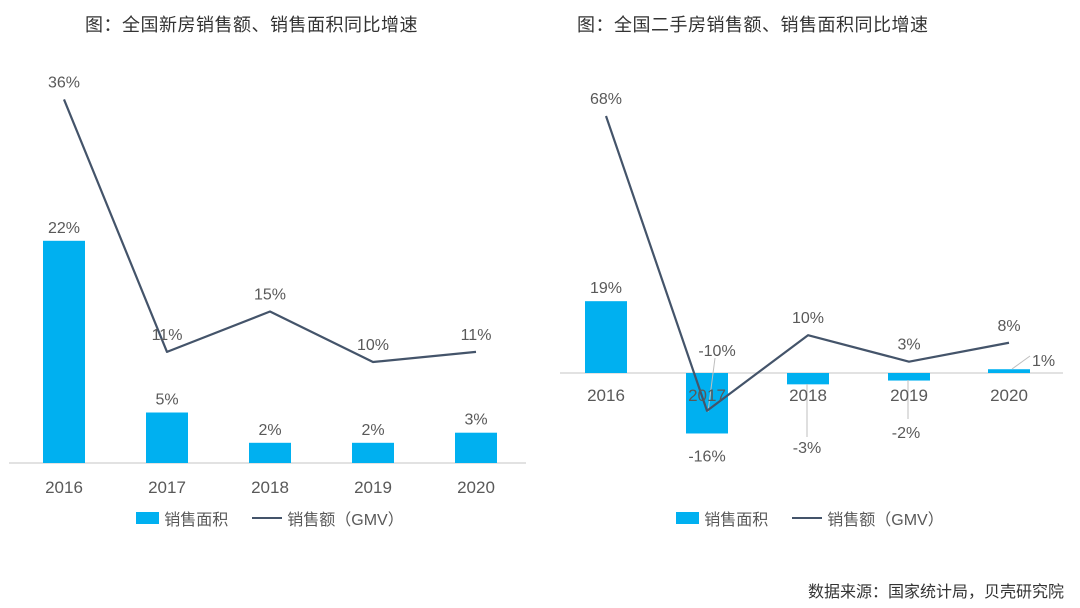 Image resolution: width=1080 pixels, height=608 pixels. What do you see at coordinates (270, 295) in the screenshot?
I see `line-value-label: 15%` at bounding box center [270, 295].